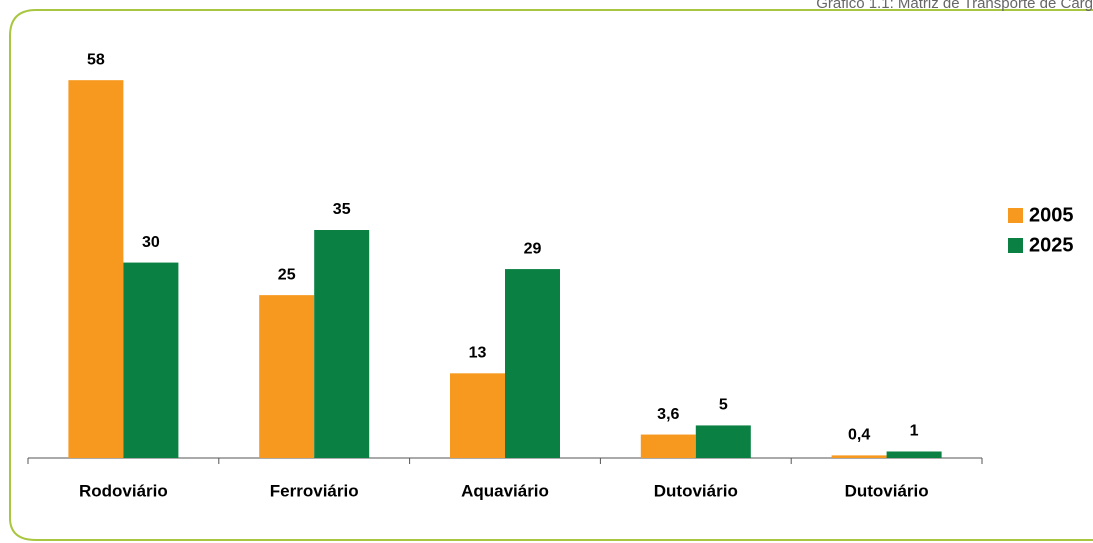 The width and height of the screenshot is (1093, 543). Describe the element at coordinates (123, 490) in the screenshot. I see `x-tick-label: Rodoviário` at that location.